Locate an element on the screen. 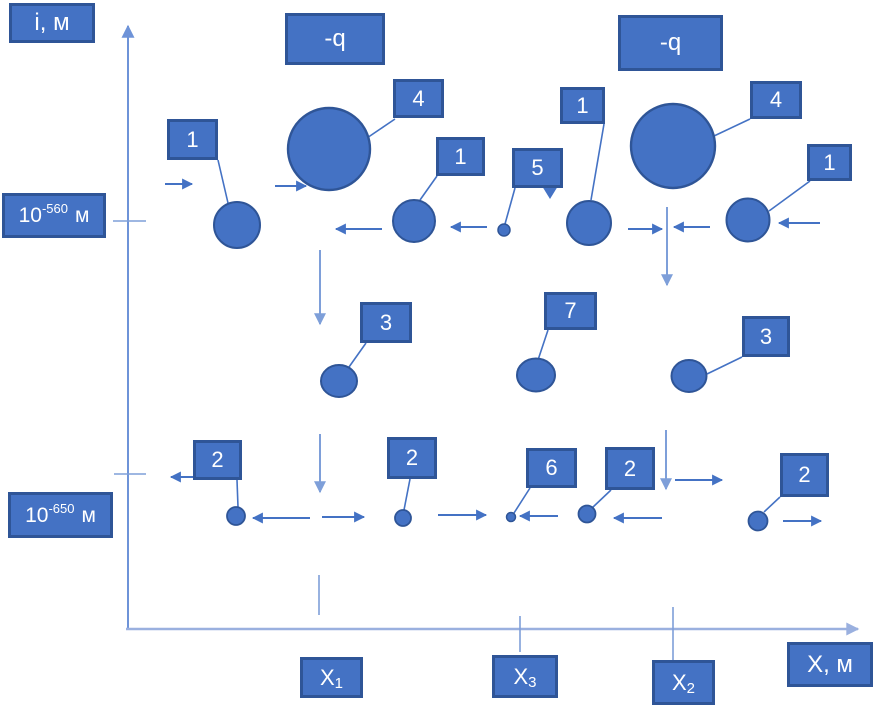 The width and height of the screenshot is (874, 706). callout-tail is located at coordinates (550, 192).